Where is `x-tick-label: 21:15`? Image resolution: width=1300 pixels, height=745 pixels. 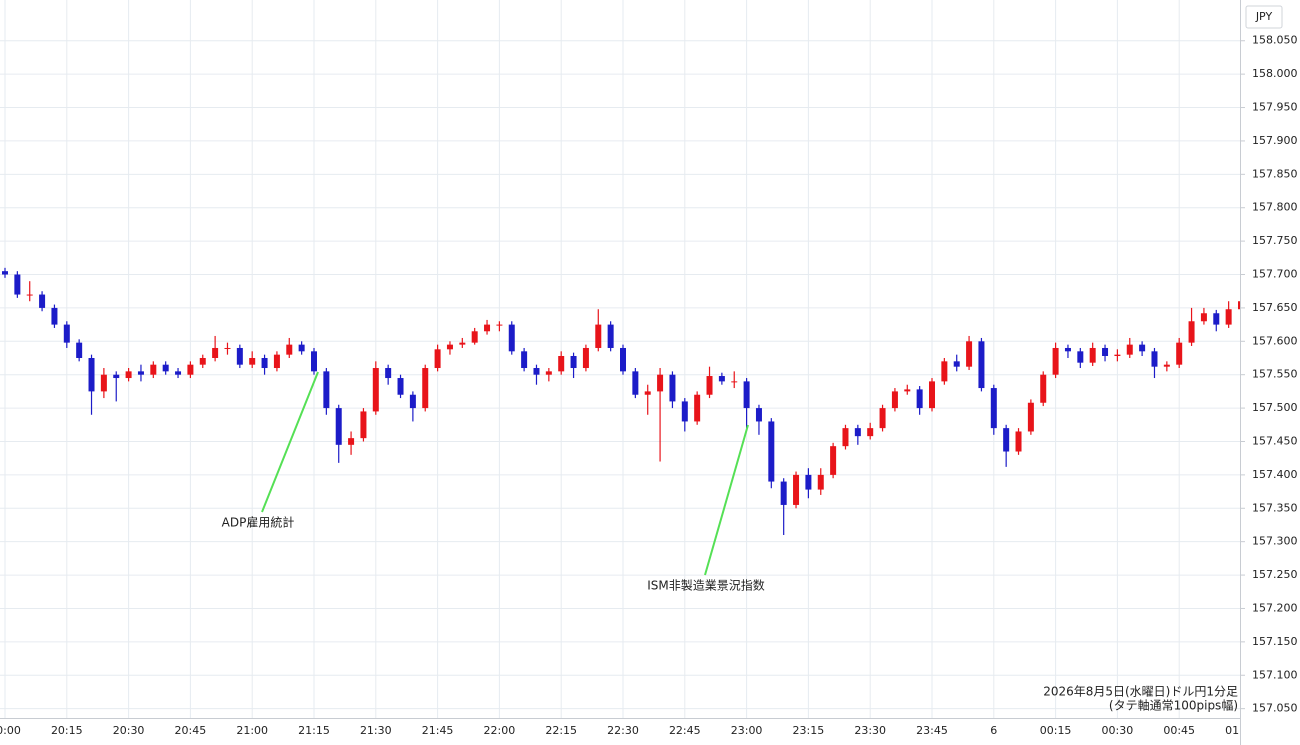
x-tick-label: 21:15 is located at coordinates (314, 730).